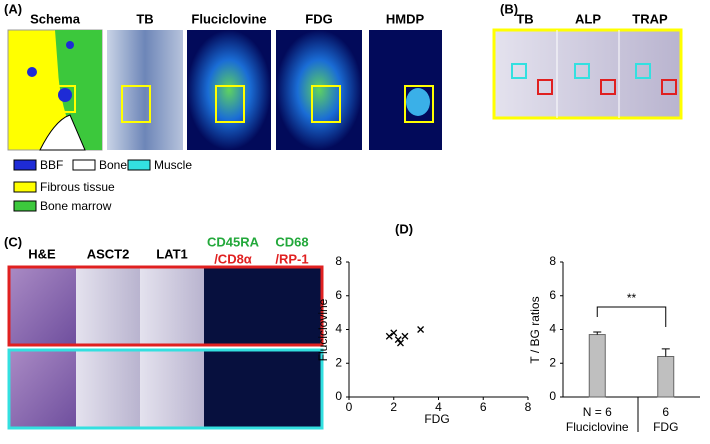  Describe the element at coordinates (233, 258) in the screenshot. I see `stain-title: /CD8α` at that location.